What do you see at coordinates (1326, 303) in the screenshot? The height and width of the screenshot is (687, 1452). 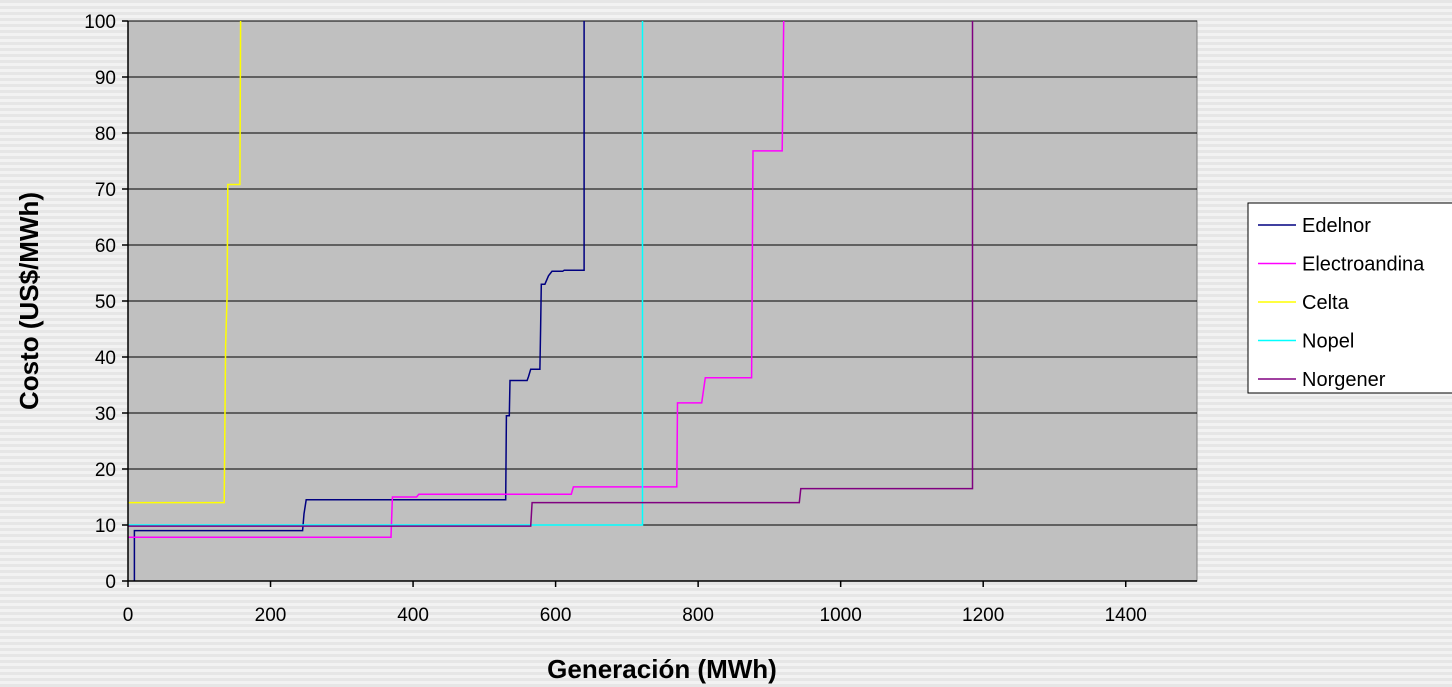 I see `legend-label: Celta` at bounding box center [1326, 303].